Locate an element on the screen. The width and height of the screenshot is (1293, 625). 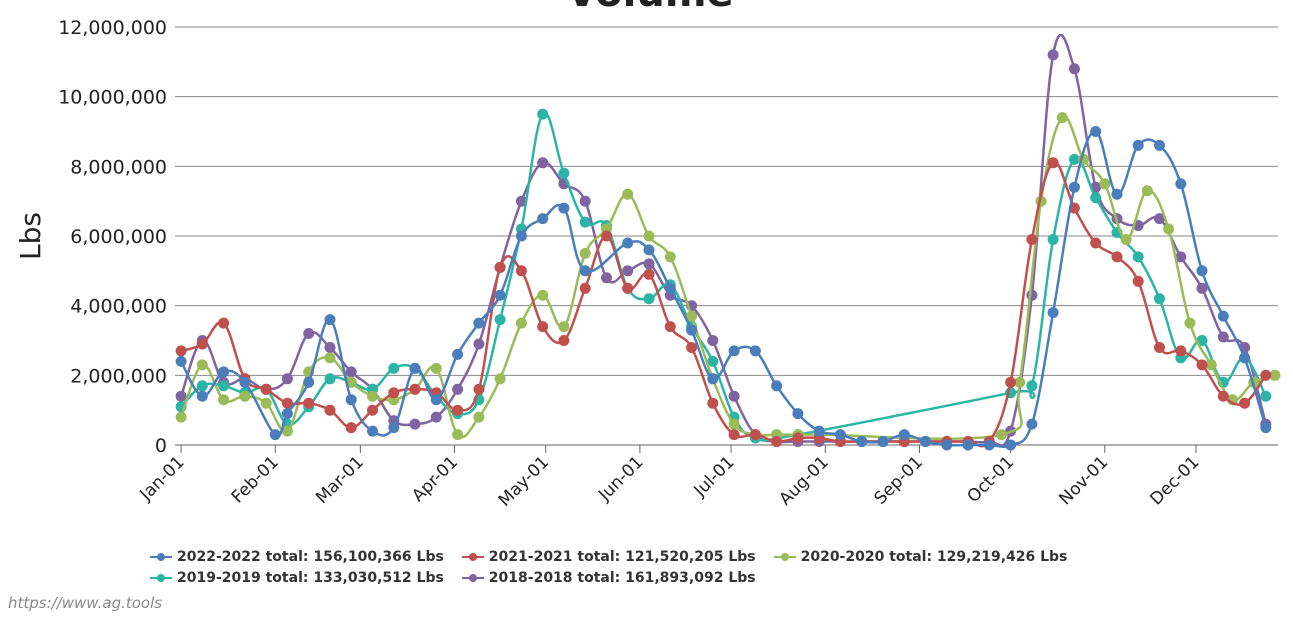
legend-item-2019: 2019-2019 total: 133,030,512 Lbs is located at coordinates (297, 578).